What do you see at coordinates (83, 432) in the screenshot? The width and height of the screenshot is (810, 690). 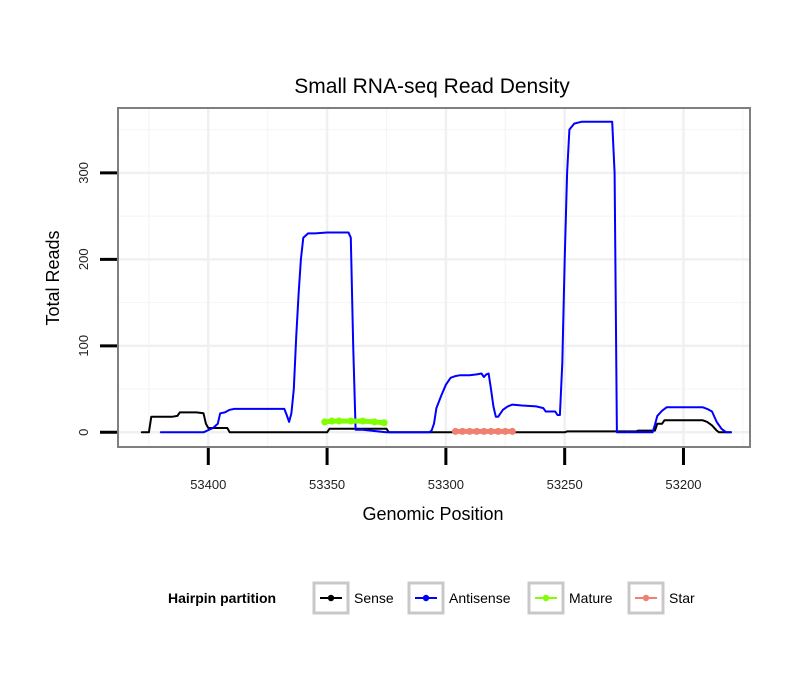 I see `y-tick-label: 0` at bounding box center [83, 432].